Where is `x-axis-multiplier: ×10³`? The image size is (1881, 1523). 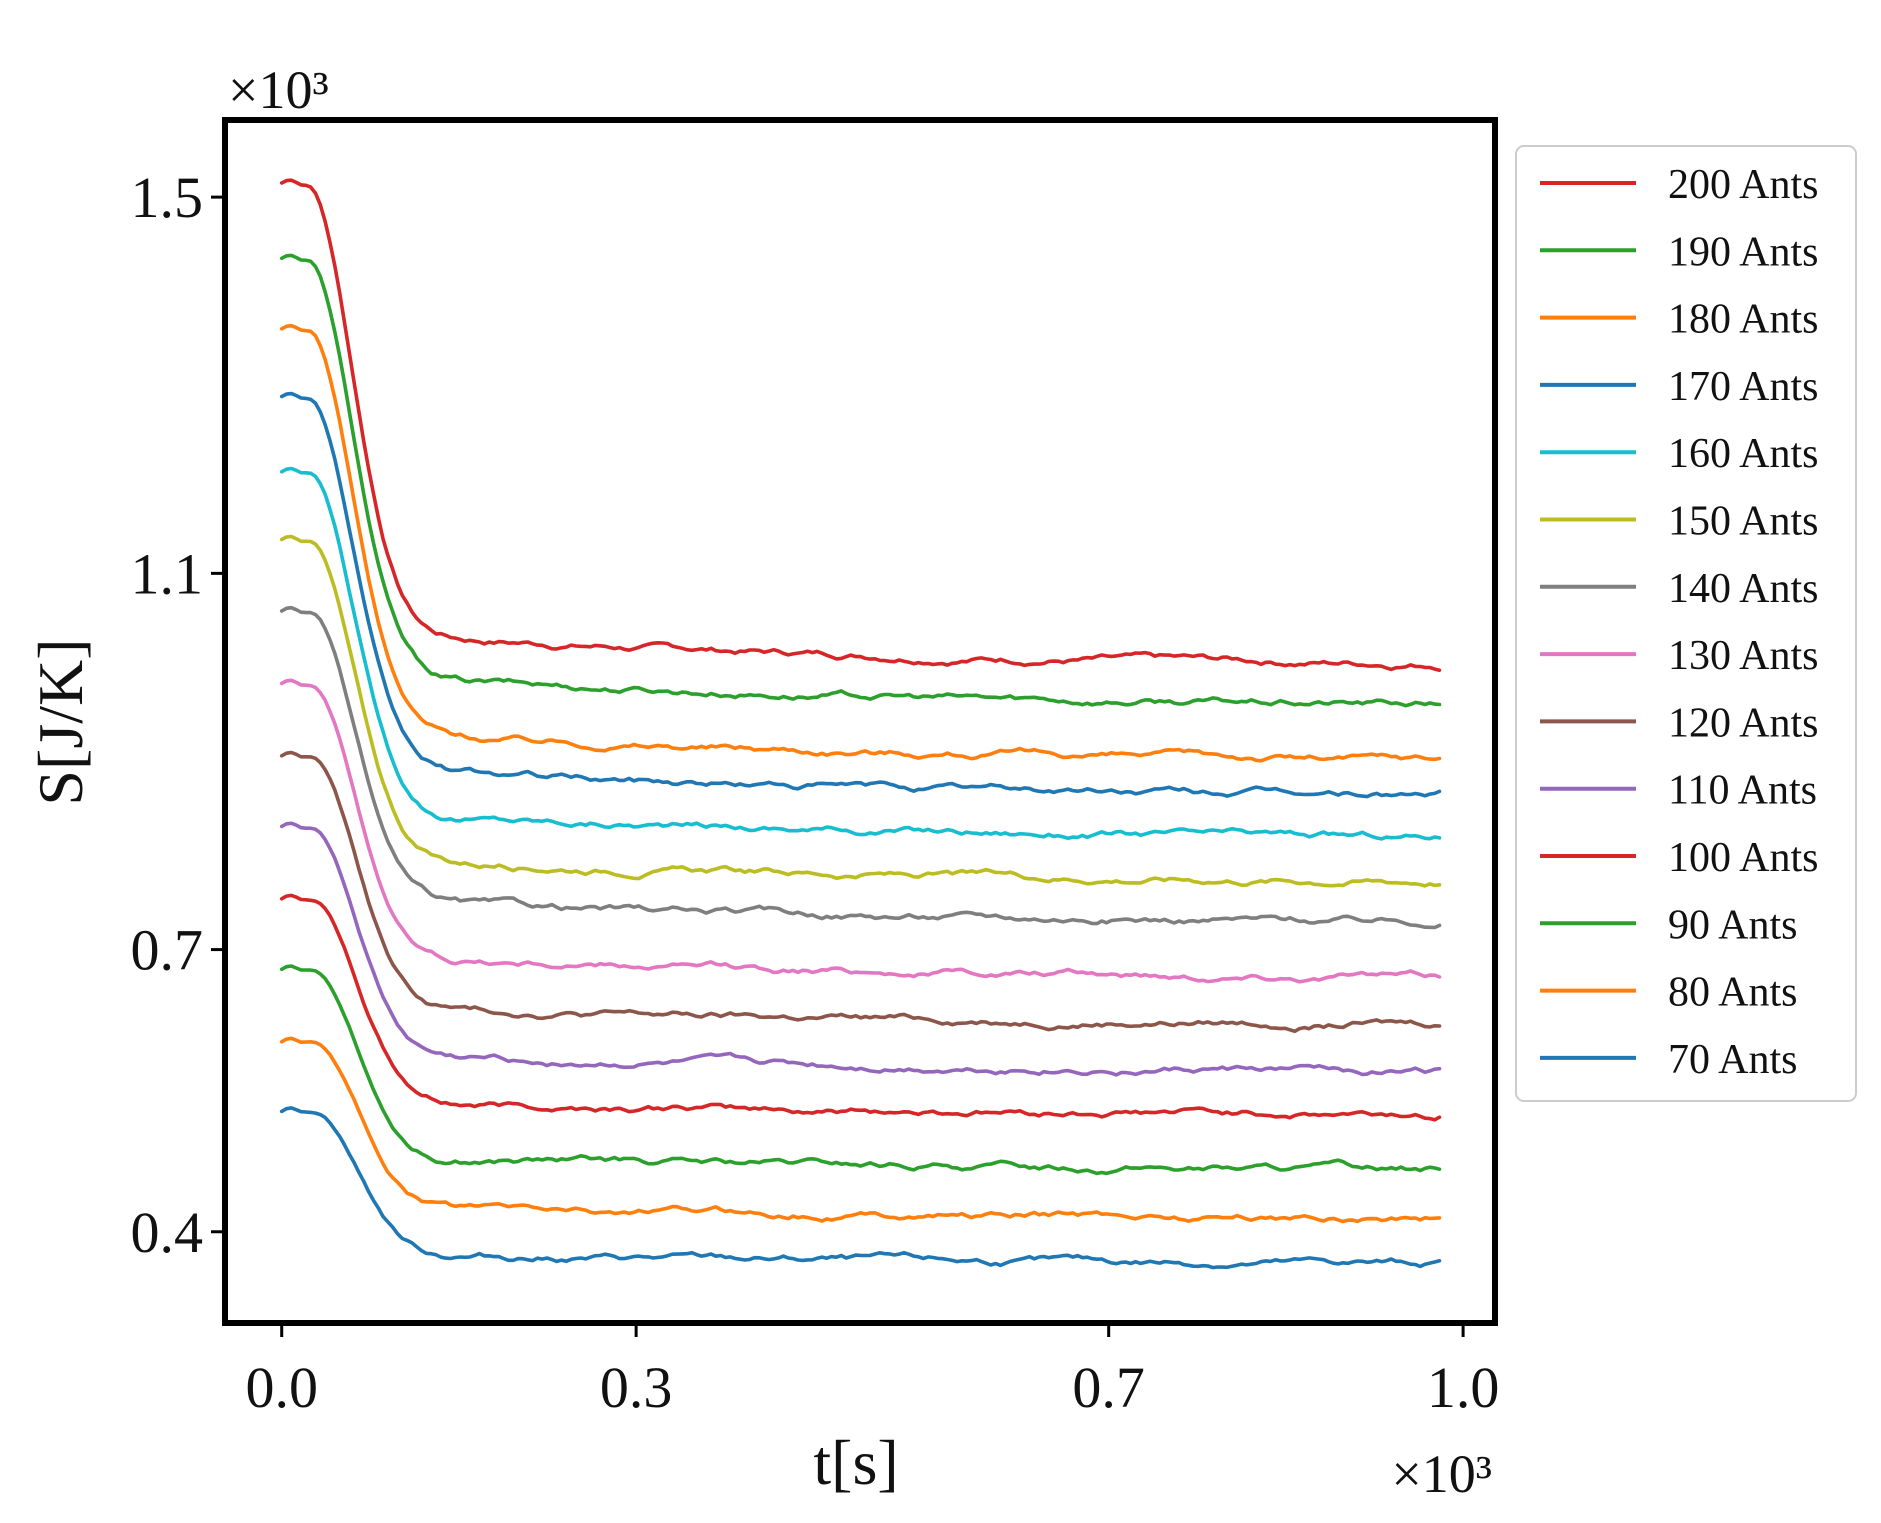 x-axis-multiplier: ×10³ is located at coordinates (1441, 1474).